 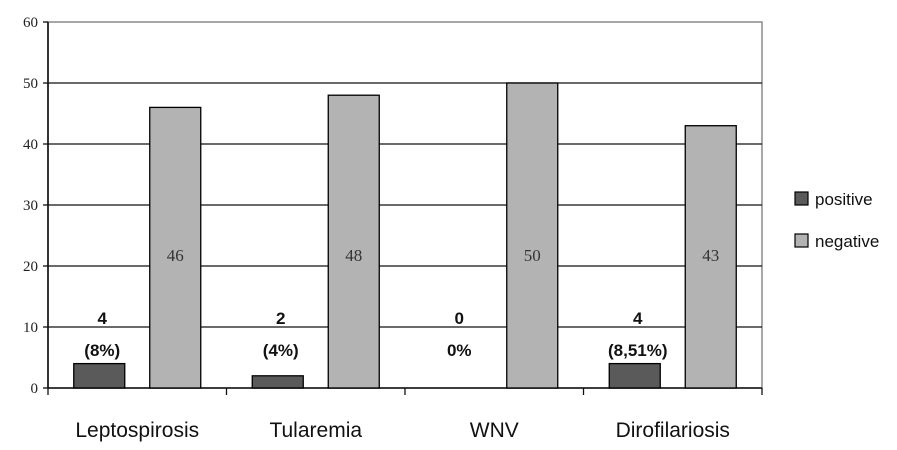 I want to click on y-tick-label: 10, so click(x=30, y=328).